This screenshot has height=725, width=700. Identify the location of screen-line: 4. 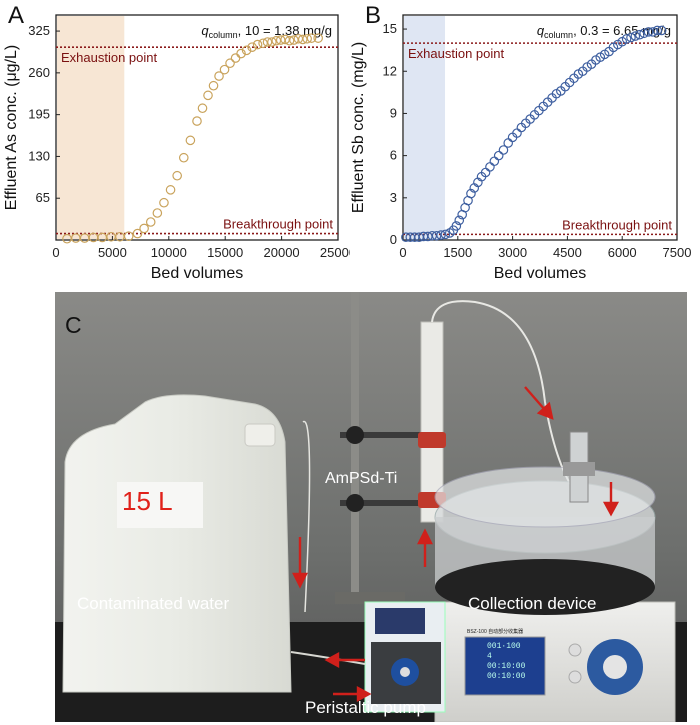
(489, 656).